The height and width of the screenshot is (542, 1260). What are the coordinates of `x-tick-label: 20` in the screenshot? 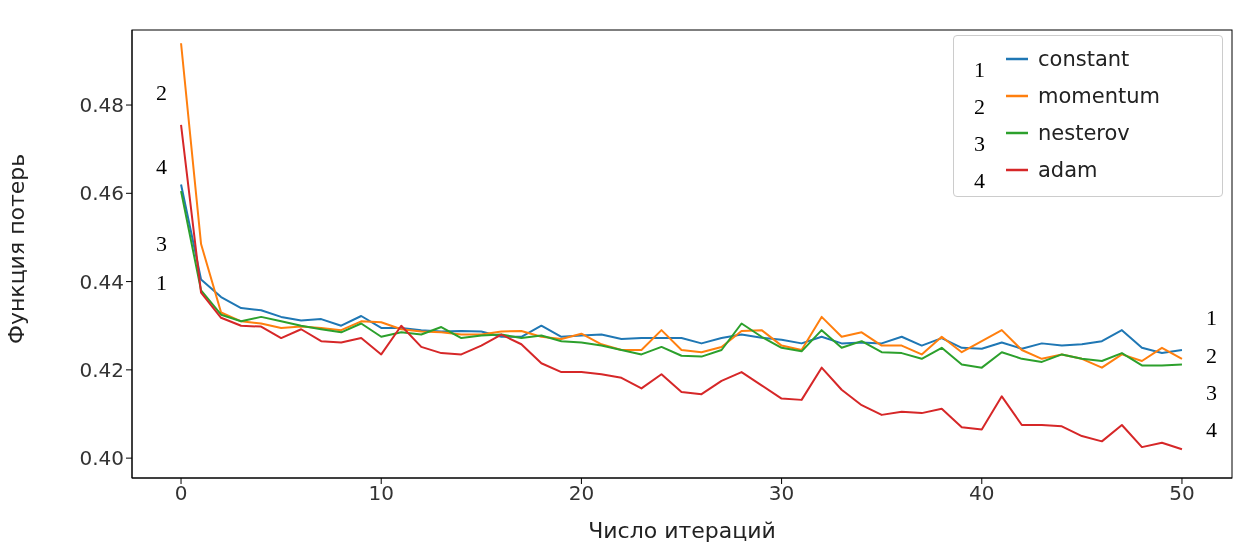 It's located at (581, 493).